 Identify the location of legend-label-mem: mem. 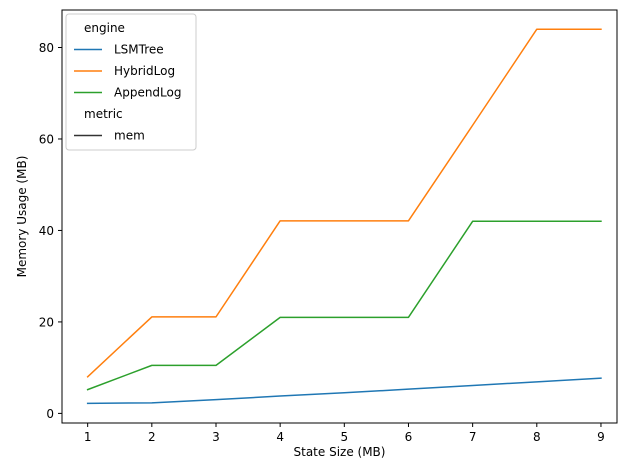
(129, 136).